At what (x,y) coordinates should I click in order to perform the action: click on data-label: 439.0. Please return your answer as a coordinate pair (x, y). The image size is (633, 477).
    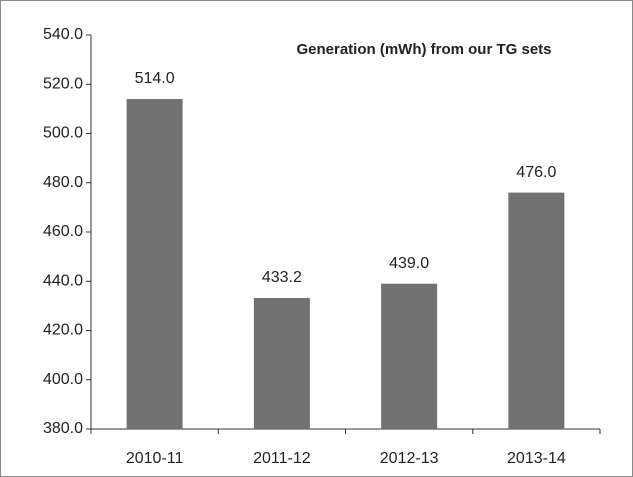
    Looking at the image, I should click on (409, 263).